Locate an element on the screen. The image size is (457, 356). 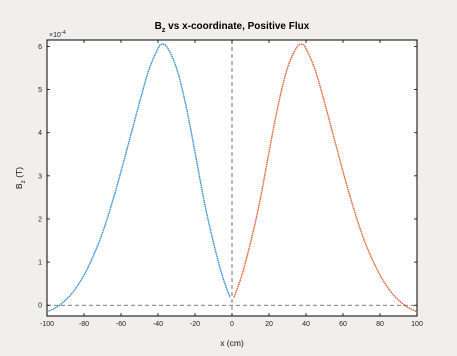
title-rest: vs x-coordinate, Positive Flux is located at coordinates (237, 26).